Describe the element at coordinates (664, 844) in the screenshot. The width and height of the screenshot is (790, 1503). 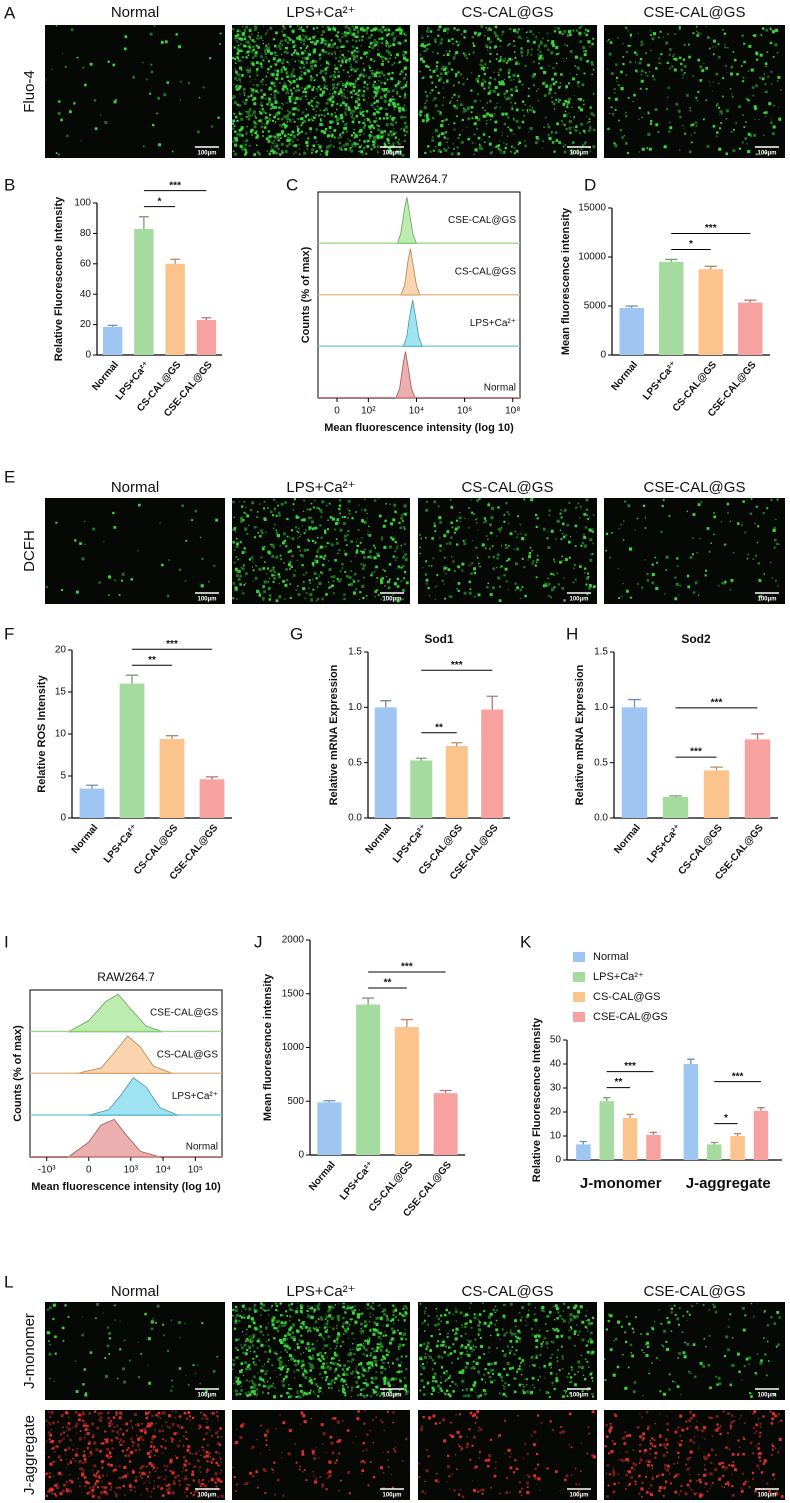
I see `category-label: LPS+Ca²⁺` at that location.